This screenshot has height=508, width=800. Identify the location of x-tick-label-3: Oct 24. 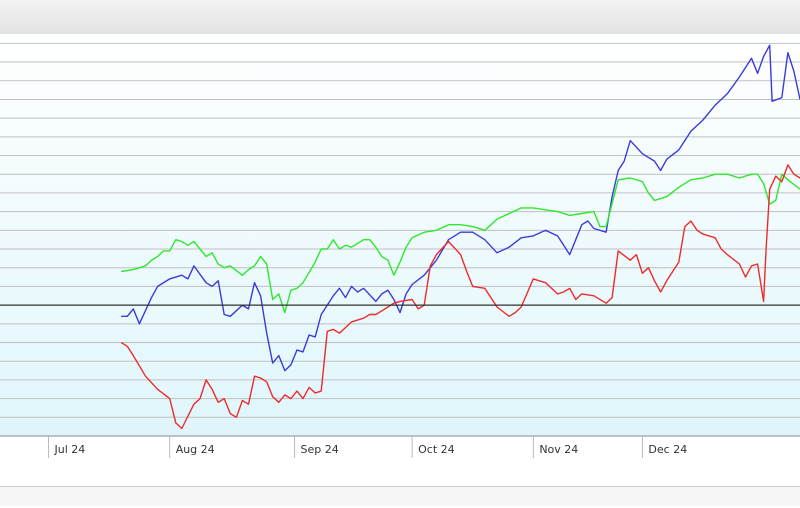
(436, 449).